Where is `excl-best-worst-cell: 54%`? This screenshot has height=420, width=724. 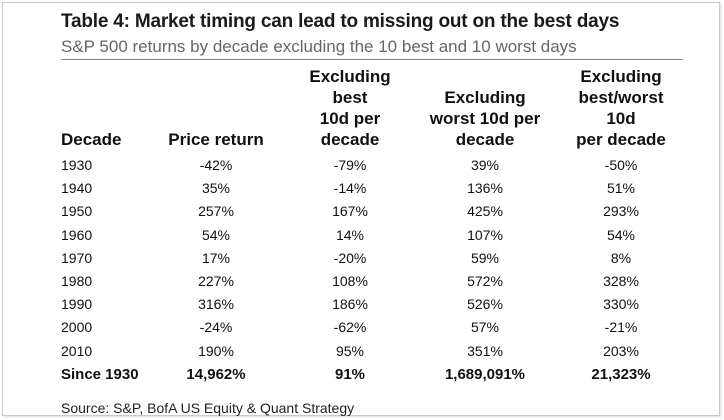 excl-best-worst-cell: 54% is located at coordinates (621, 234).